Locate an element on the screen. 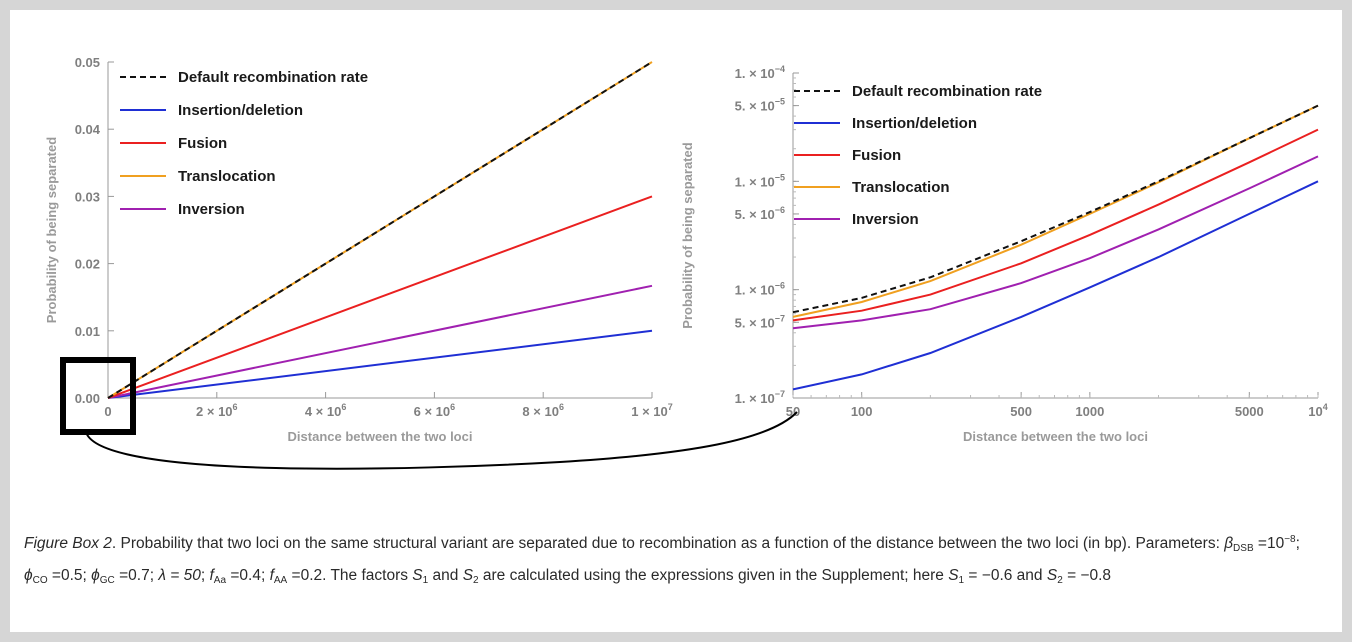  chart2-y-tick-label: 1. × 10−7 is located at coordinates (760, 397).